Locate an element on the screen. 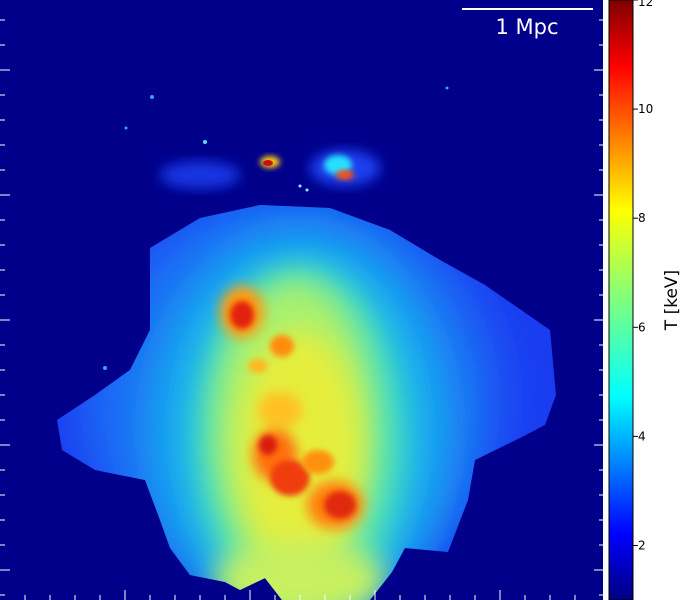 The height and width of the screenshot is (600, 685). colorbar-ticks: 2 4 6 8 10 12 is located at coordinates (643, 276).